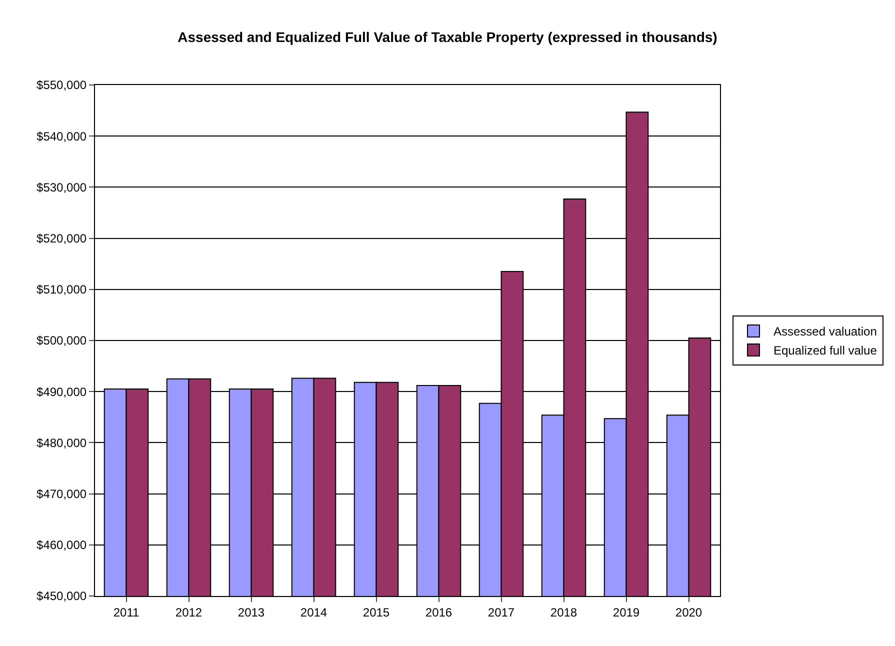  Describe the element at coordinates (61, 239) in the screenshot. I see `y-tick-label: $520,000` at that location.